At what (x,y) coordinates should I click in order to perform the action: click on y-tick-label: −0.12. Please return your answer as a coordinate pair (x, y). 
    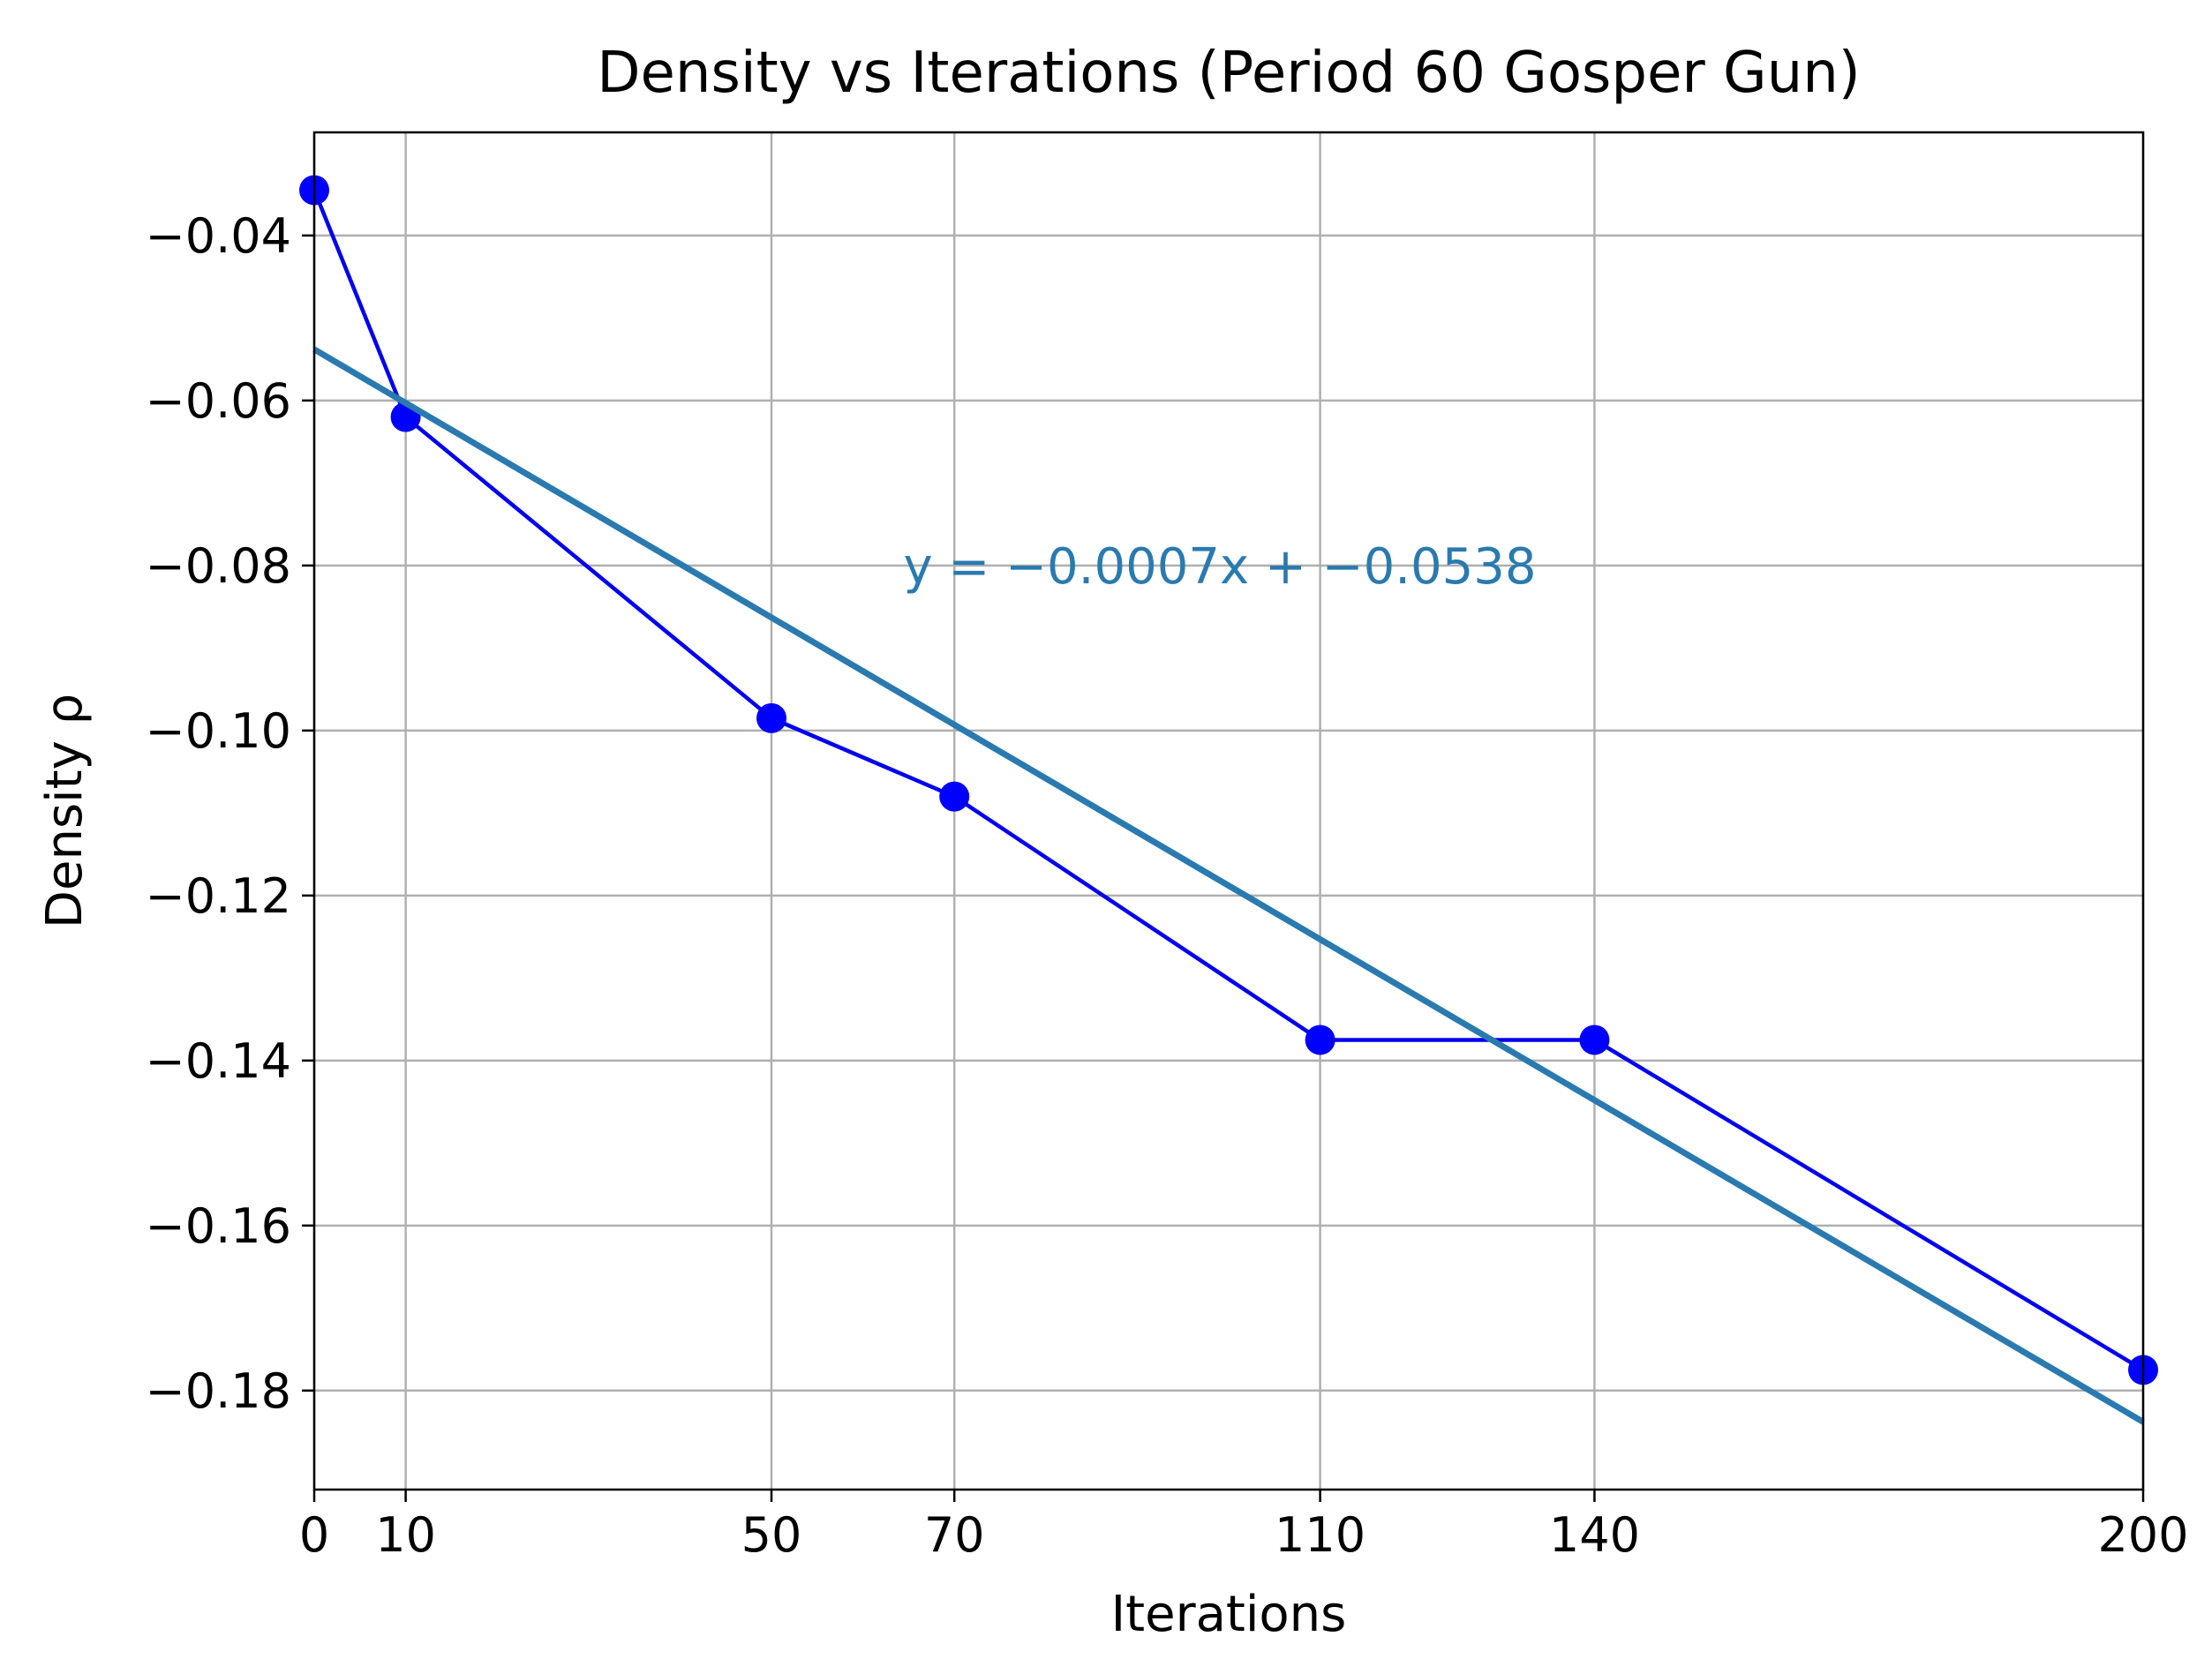
    Looking at the image, I should click on (218, 896).